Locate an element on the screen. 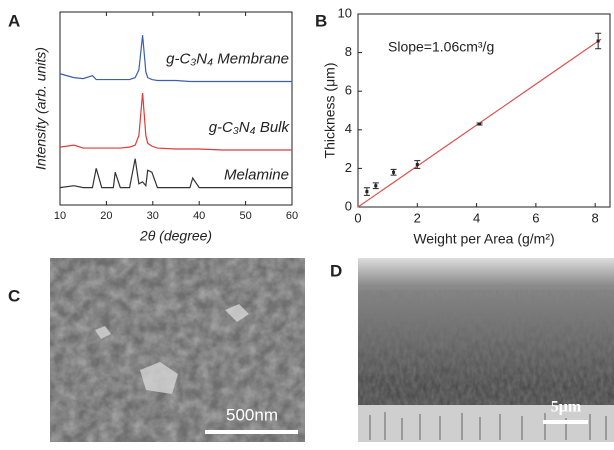 Image resolution: width=614 pixels, height=450 pixels. series-label: g-C₃N₄ Membrane is located at coordinates (227, 58).